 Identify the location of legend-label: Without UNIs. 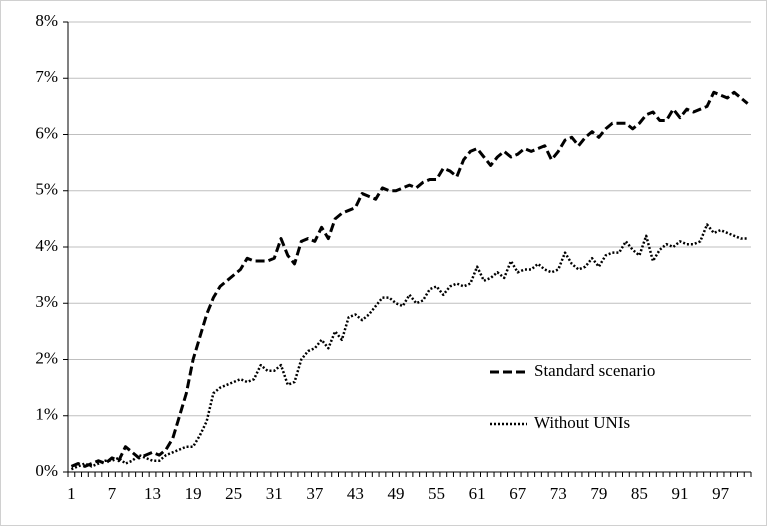
(582, 422).